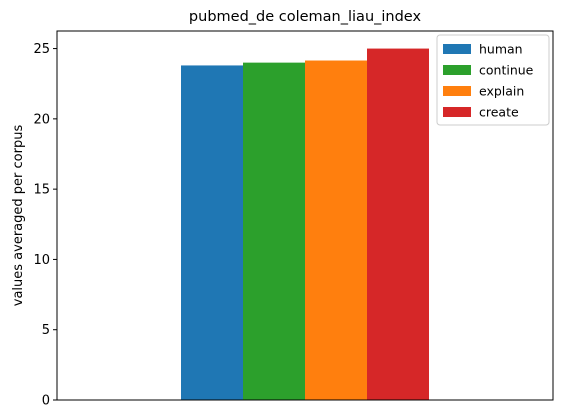 This screenshot has width=563, height=418. I want to click on bar-explain, so click(336, 230).